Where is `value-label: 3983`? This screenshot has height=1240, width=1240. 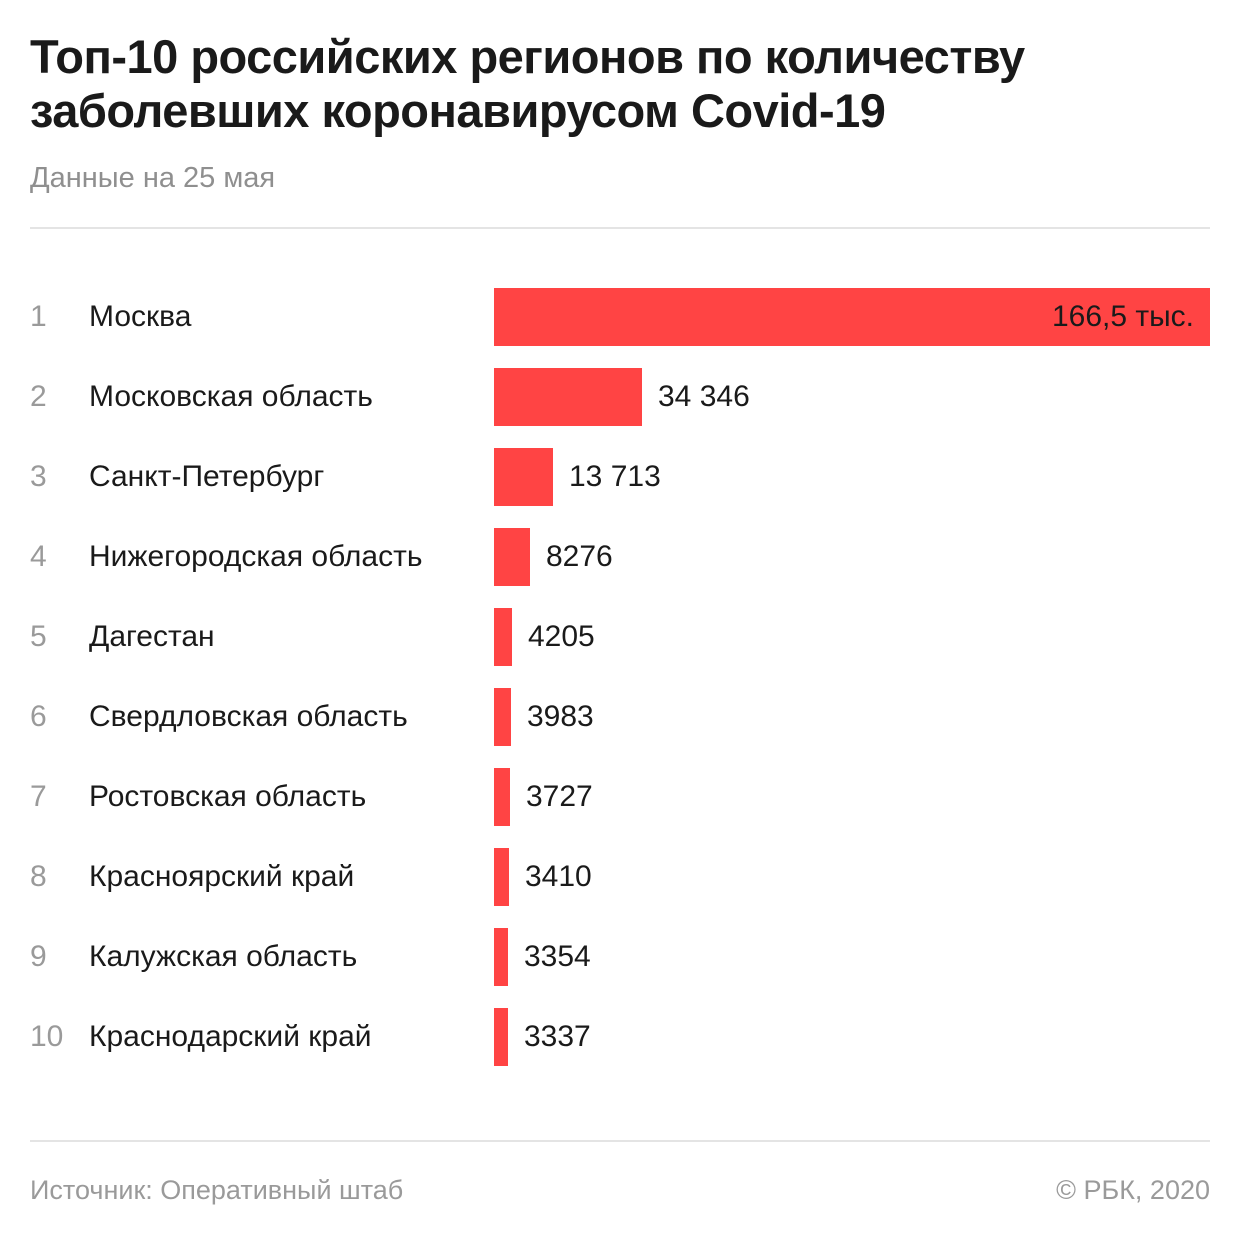 value-label: 3983 is located at coordinates (560, 716).